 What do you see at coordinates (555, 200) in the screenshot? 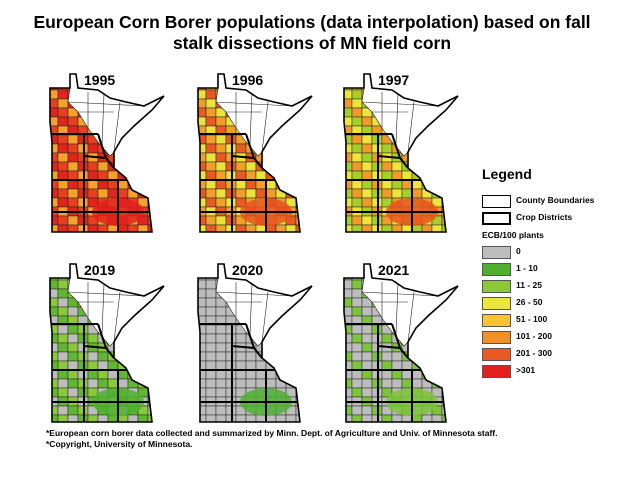
I see `legend-label: County Boundaries` at bounding box center [555, 200].